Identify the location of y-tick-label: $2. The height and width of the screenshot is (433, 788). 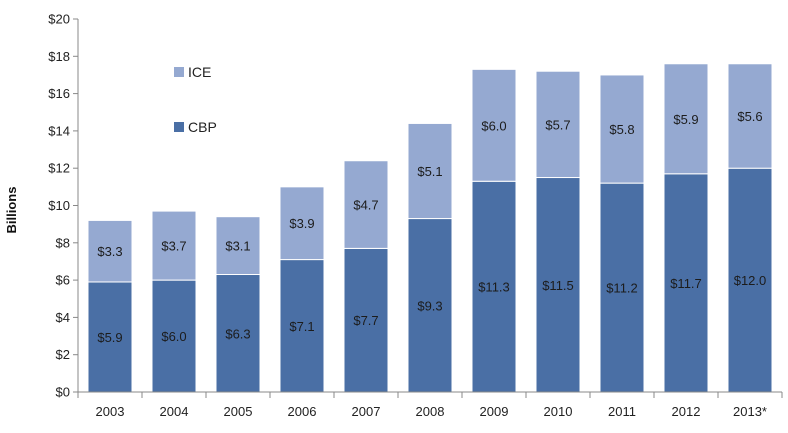
(63, 354).